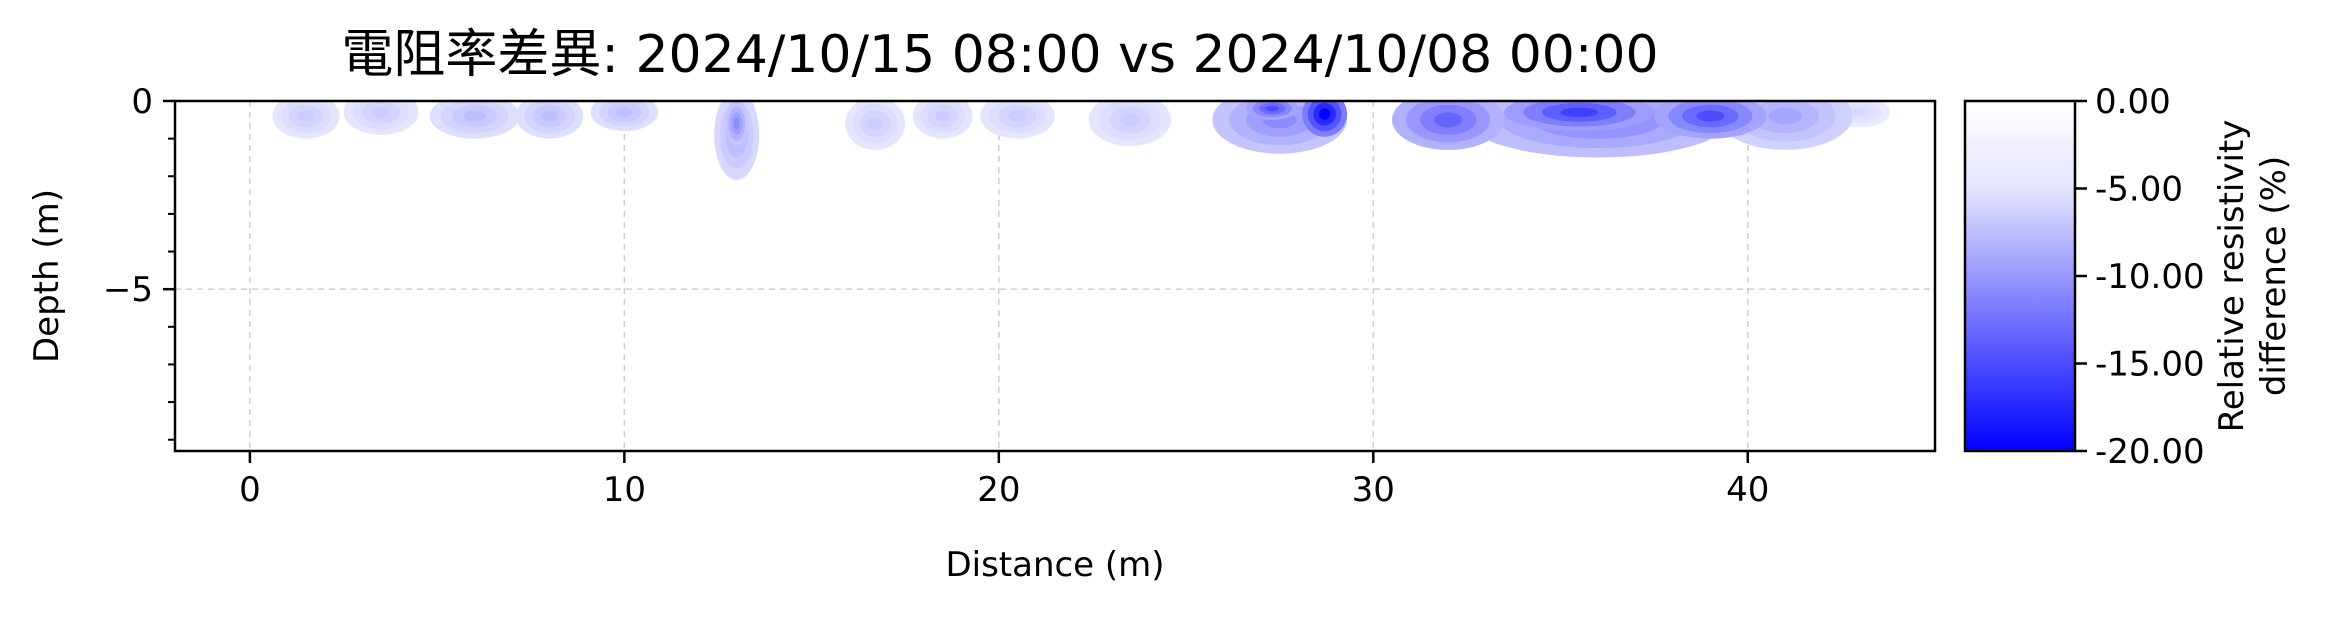 Image resolution: width=2328 pixels, height=617 pixels. I want to click on colorbar-label-line2: difference (%), so click(2274, 276).